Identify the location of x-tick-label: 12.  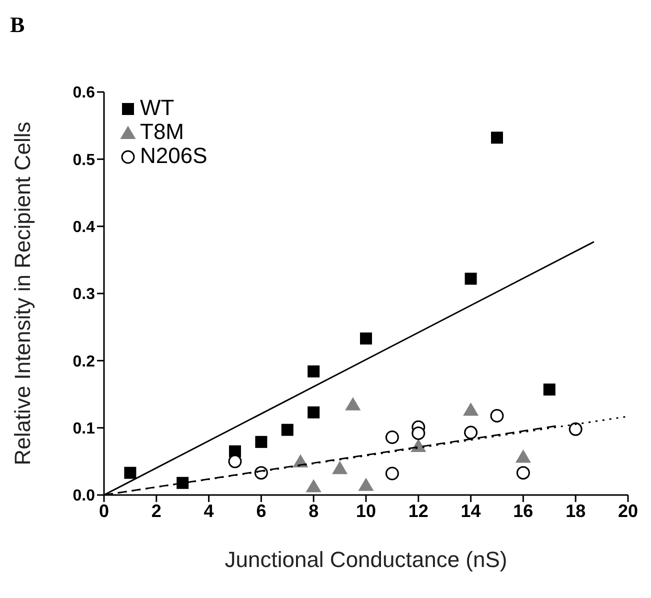
(418, 510).